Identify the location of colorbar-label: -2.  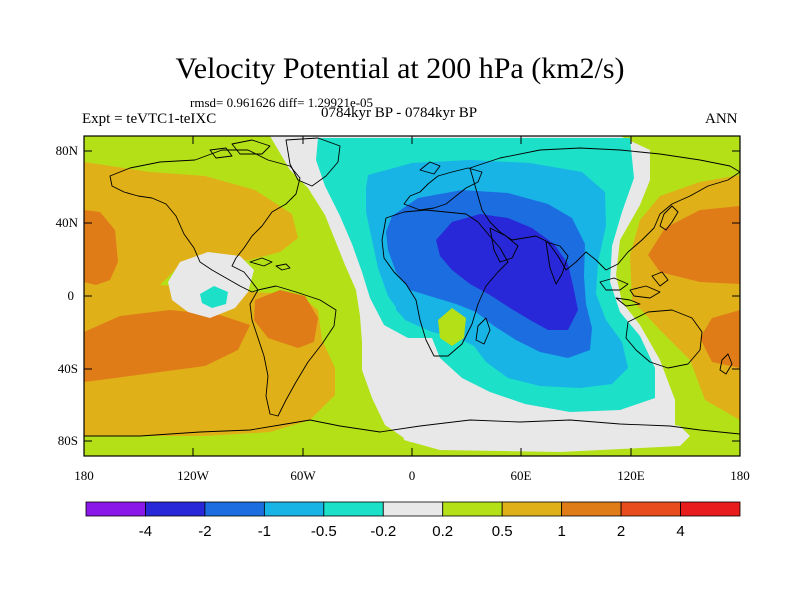
(204, 531).